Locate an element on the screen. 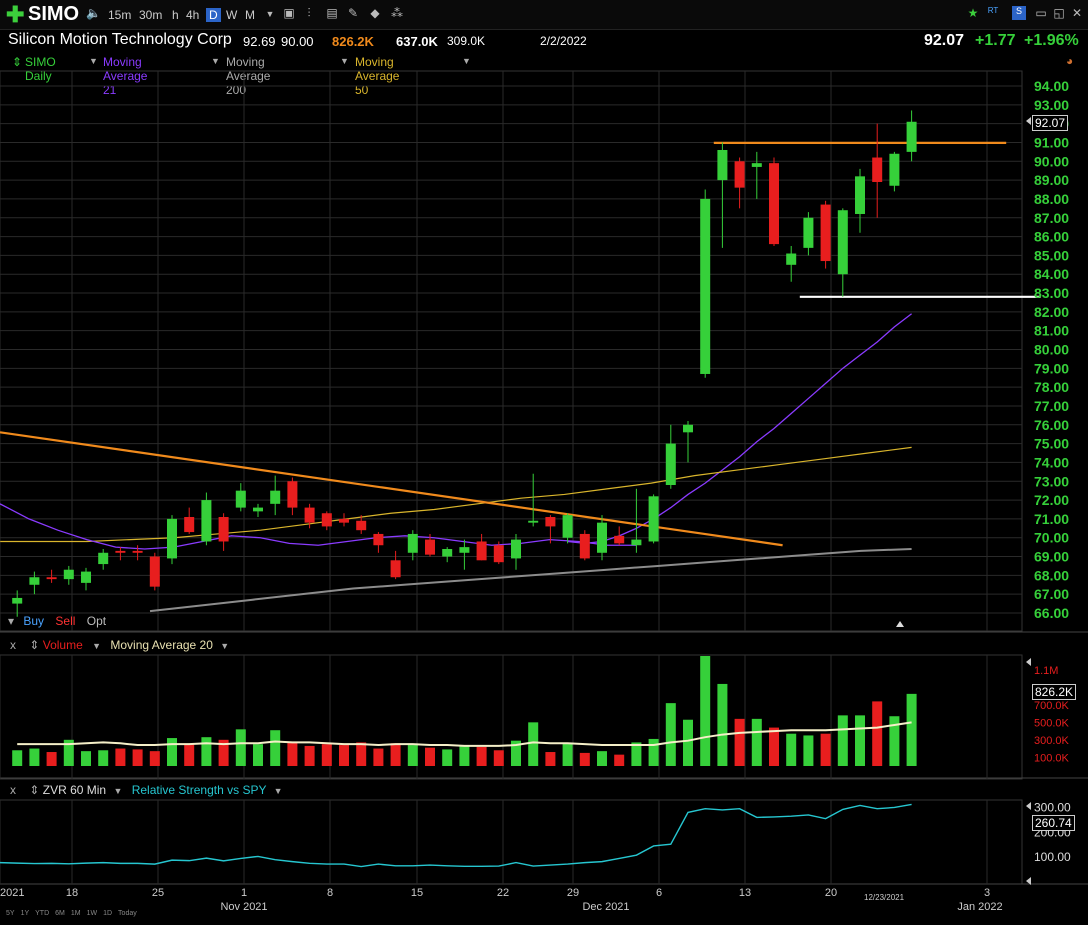  price-tick-label: 93.00 is located at coordinates (1051, 105).